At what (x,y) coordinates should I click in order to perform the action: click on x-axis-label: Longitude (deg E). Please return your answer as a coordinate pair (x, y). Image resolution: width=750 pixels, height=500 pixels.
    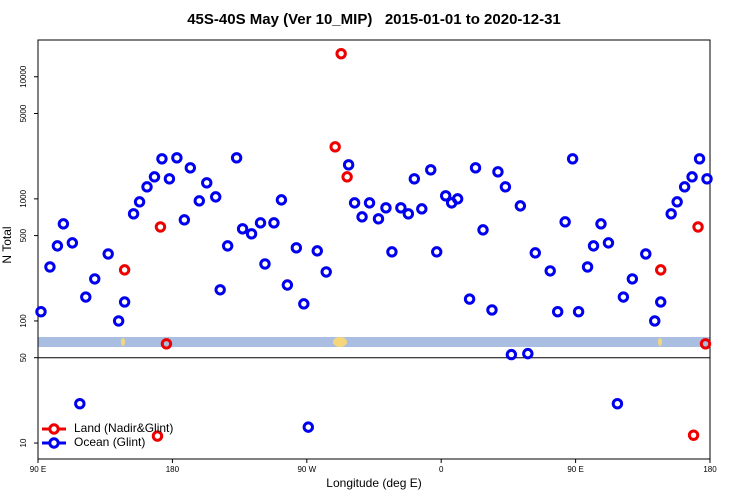
    Looking at the image, I should click on (373, 483).